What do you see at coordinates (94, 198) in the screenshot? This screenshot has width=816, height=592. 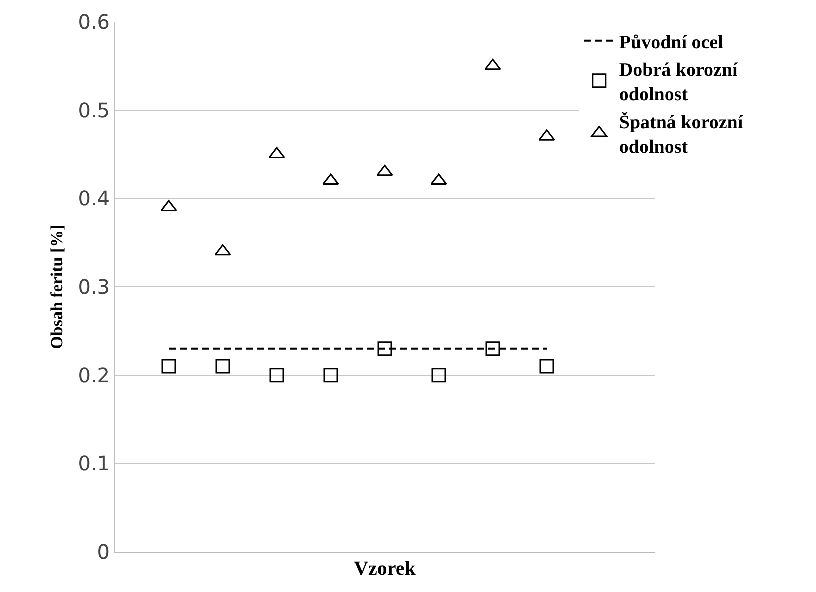 I see `y-tick-label: 0.4` at bounding box center [94, 198].